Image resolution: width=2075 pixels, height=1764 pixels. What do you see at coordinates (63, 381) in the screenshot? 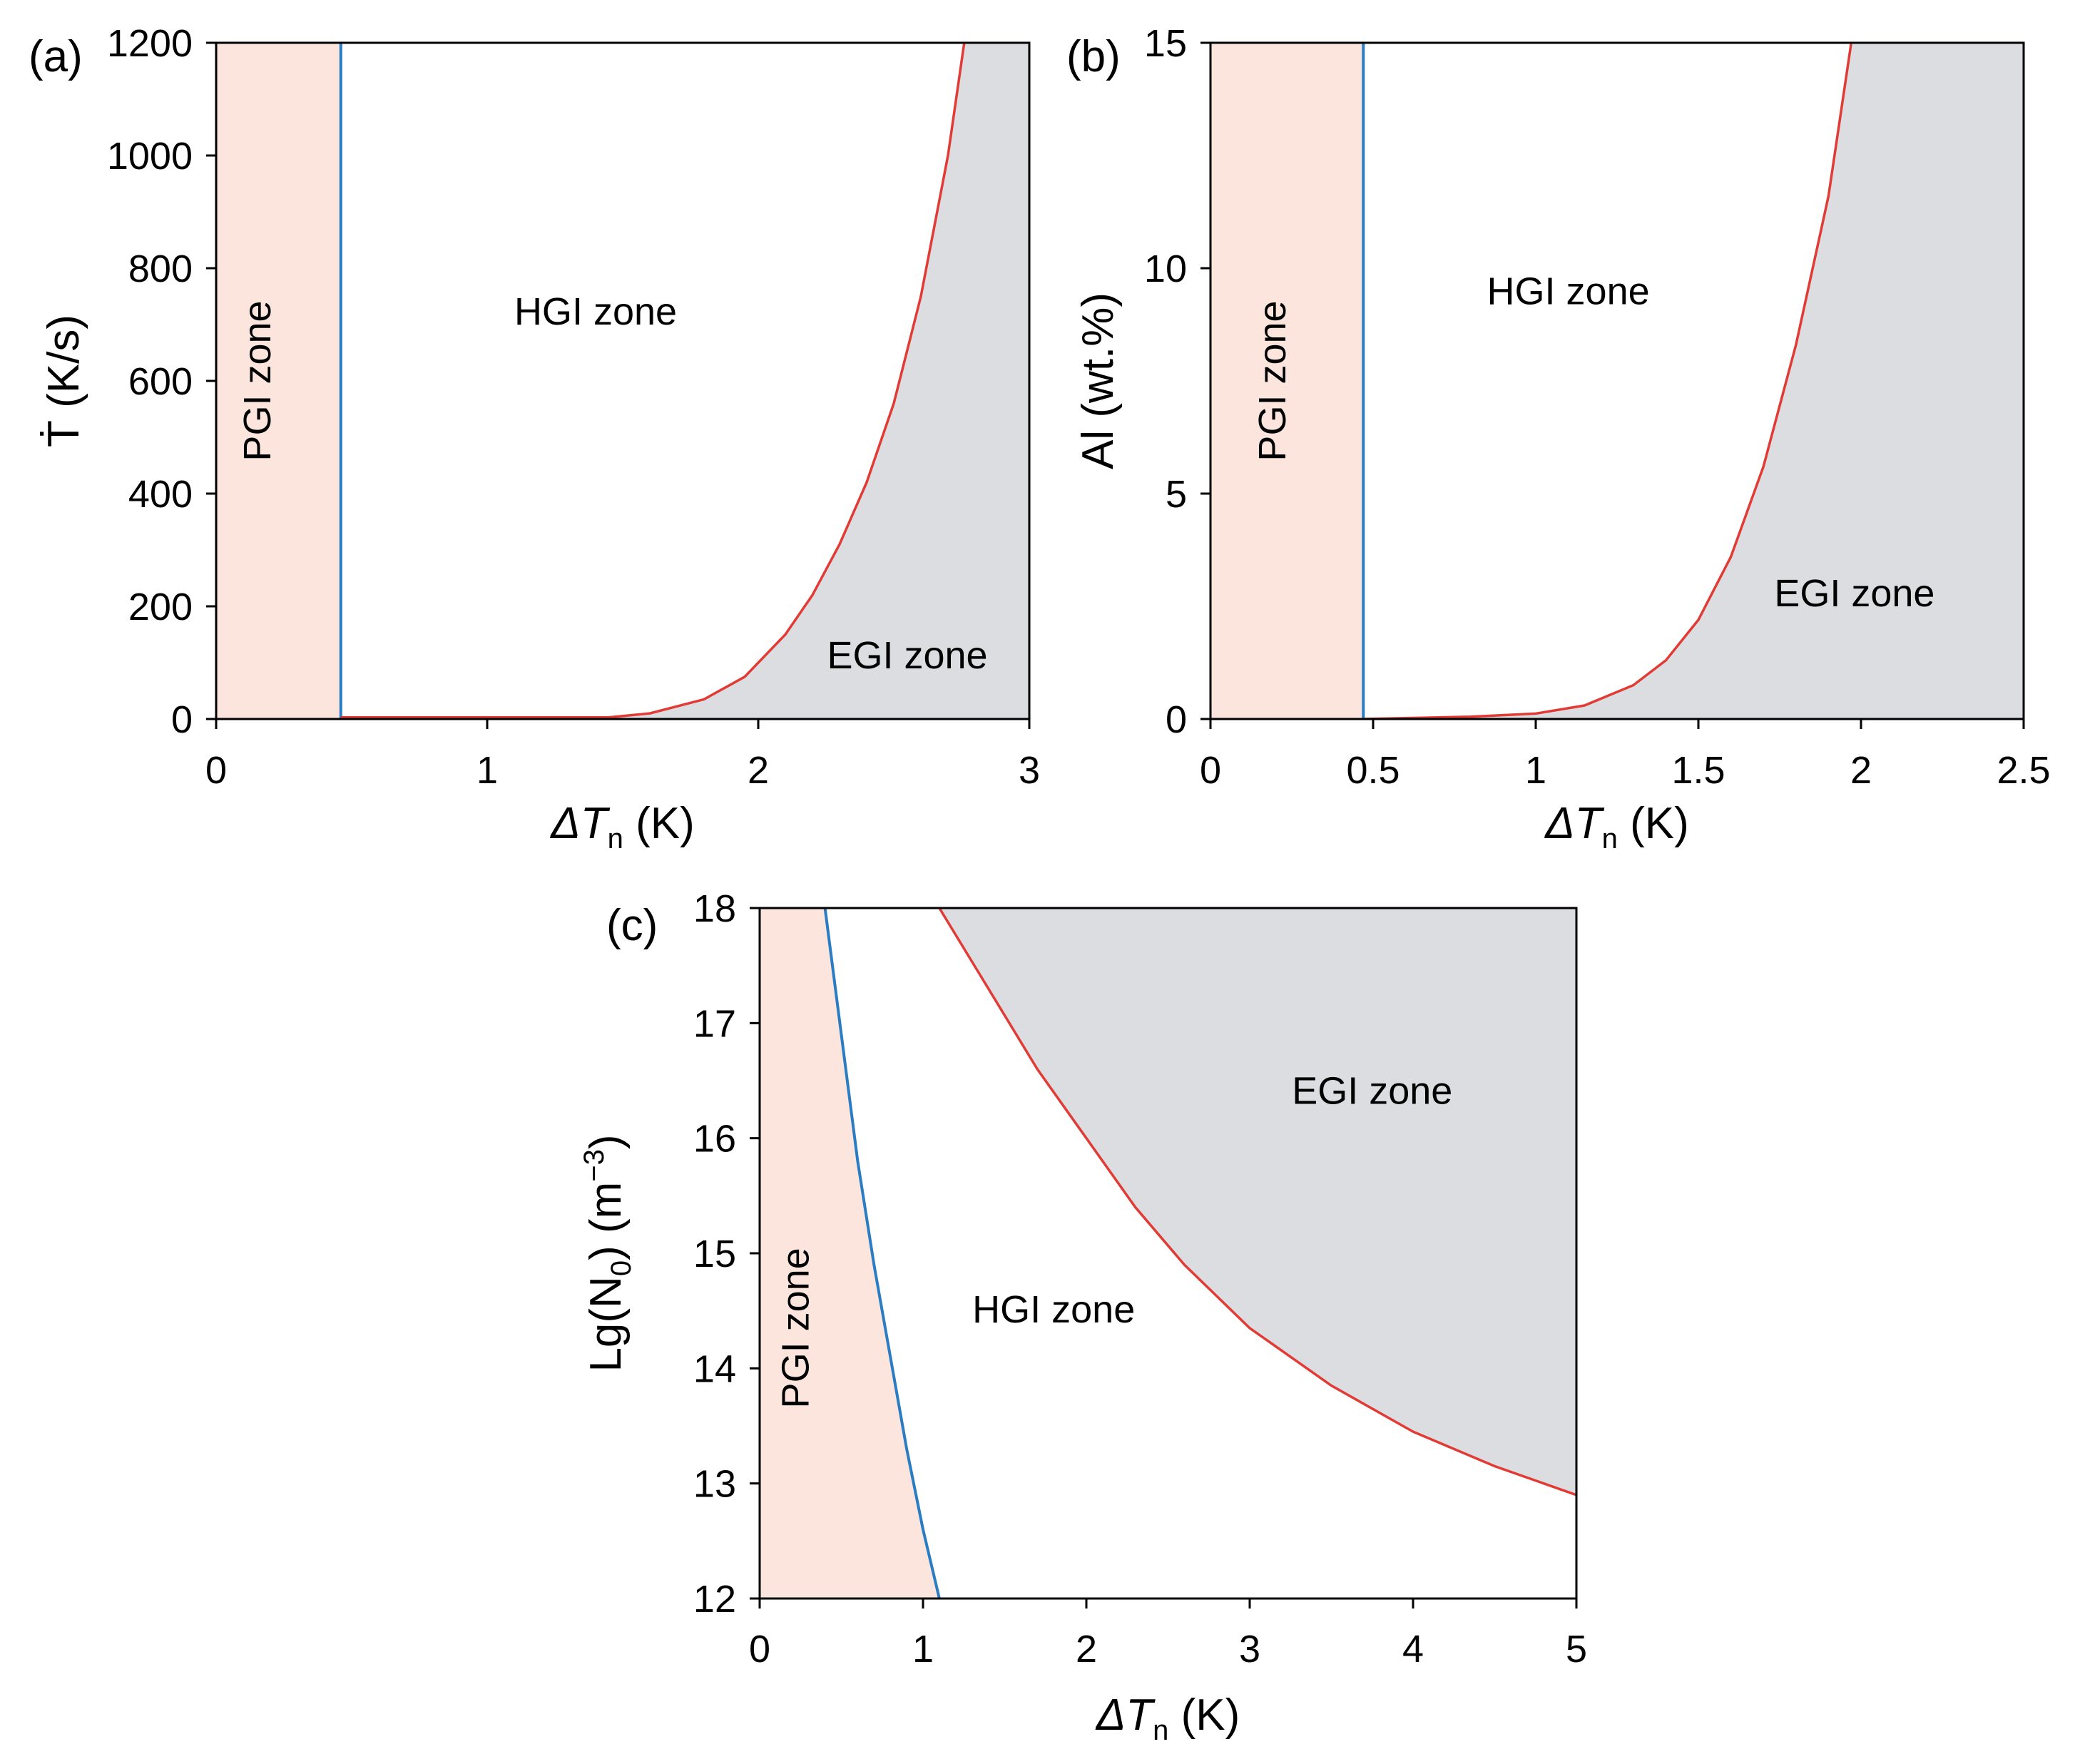
I see `y-axis-label: Ṫ (K/s)` at bounding box center [63, 381].